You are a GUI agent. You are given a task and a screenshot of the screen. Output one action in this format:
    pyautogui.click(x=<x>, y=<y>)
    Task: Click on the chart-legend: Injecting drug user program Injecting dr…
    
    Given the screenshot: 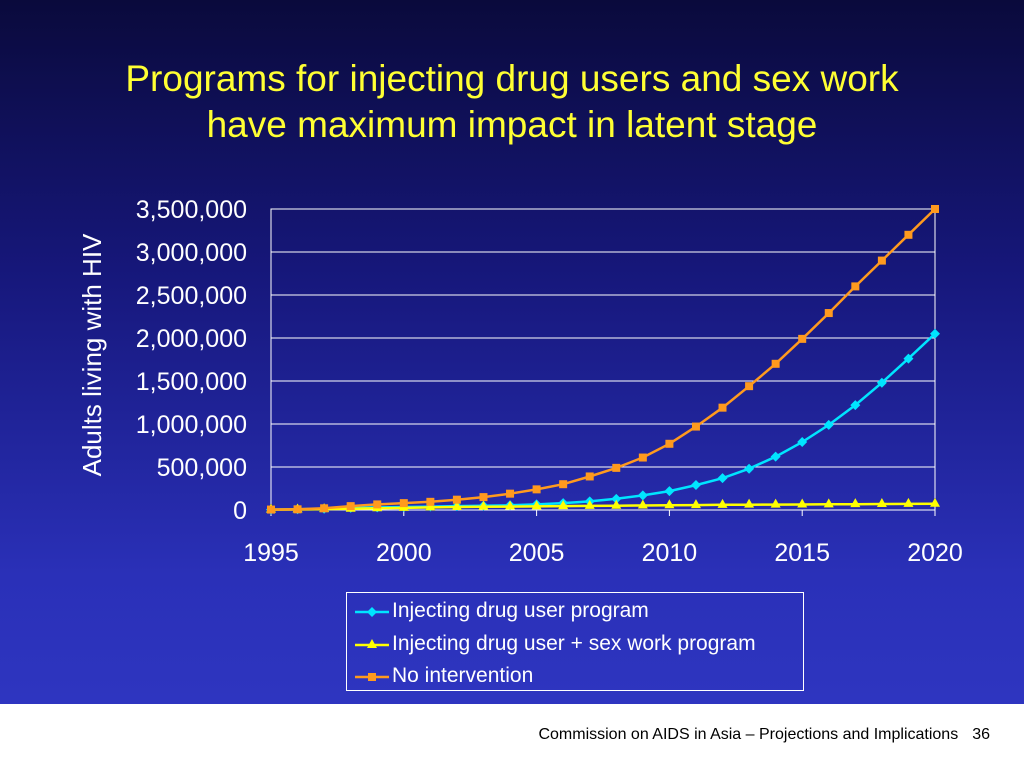 What is the action you would take?
    pyautogui.click(x=575, y=641)
    